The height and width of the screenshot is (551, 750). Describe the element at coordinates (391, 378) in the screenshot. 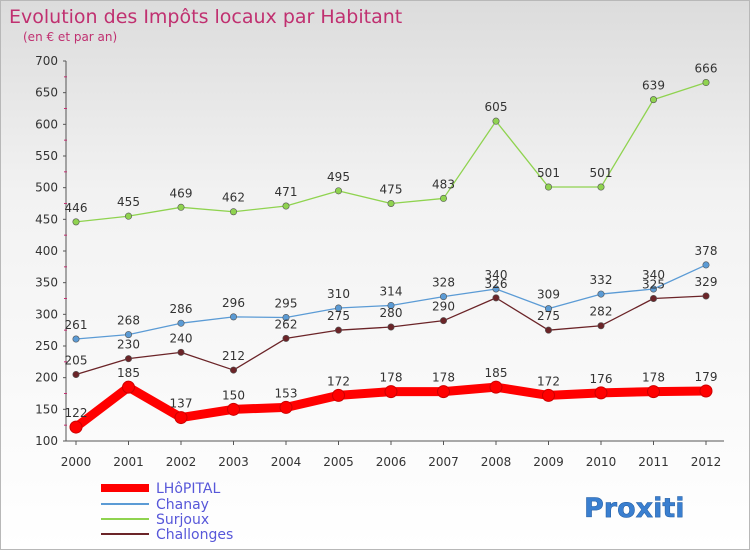

I see `data-label: 178` at that location.